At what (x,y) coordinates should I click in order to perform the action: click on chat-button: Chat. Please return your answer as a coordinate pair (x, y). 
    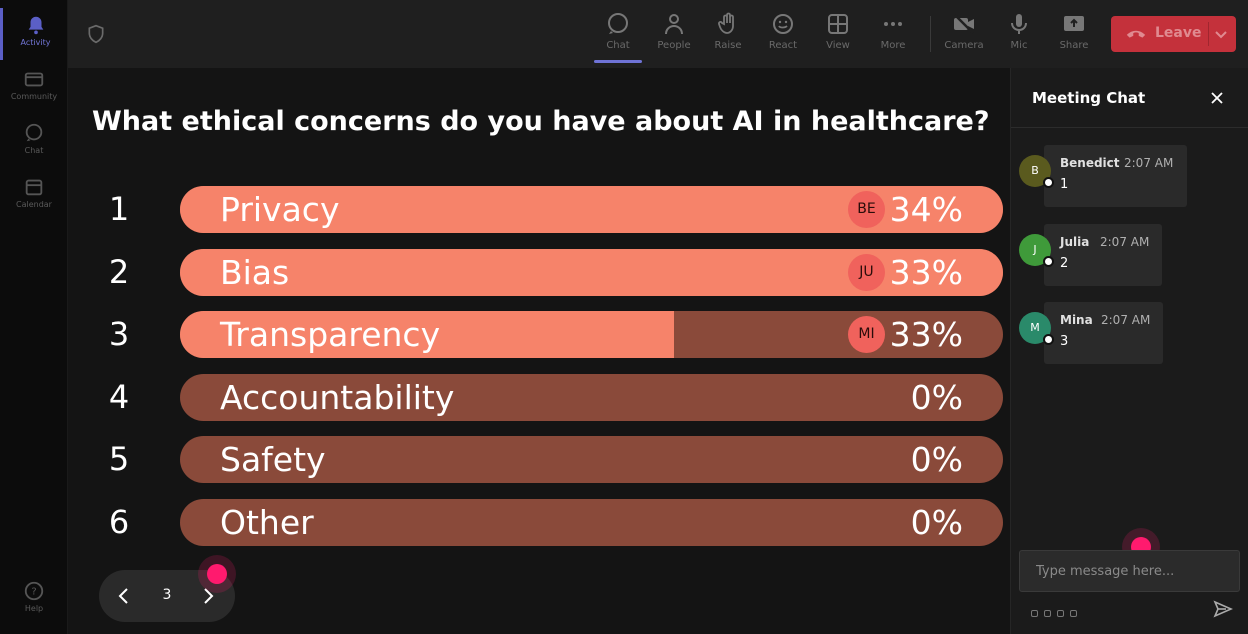
    Looking at the image, I should click on (618, 36).